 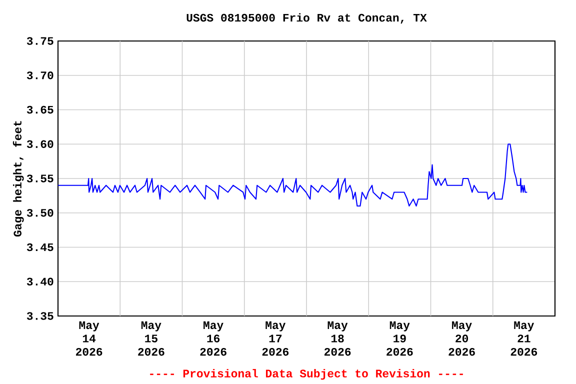 I want to click on x-tick-label: May 20 2026, so click(x=461, y=338).